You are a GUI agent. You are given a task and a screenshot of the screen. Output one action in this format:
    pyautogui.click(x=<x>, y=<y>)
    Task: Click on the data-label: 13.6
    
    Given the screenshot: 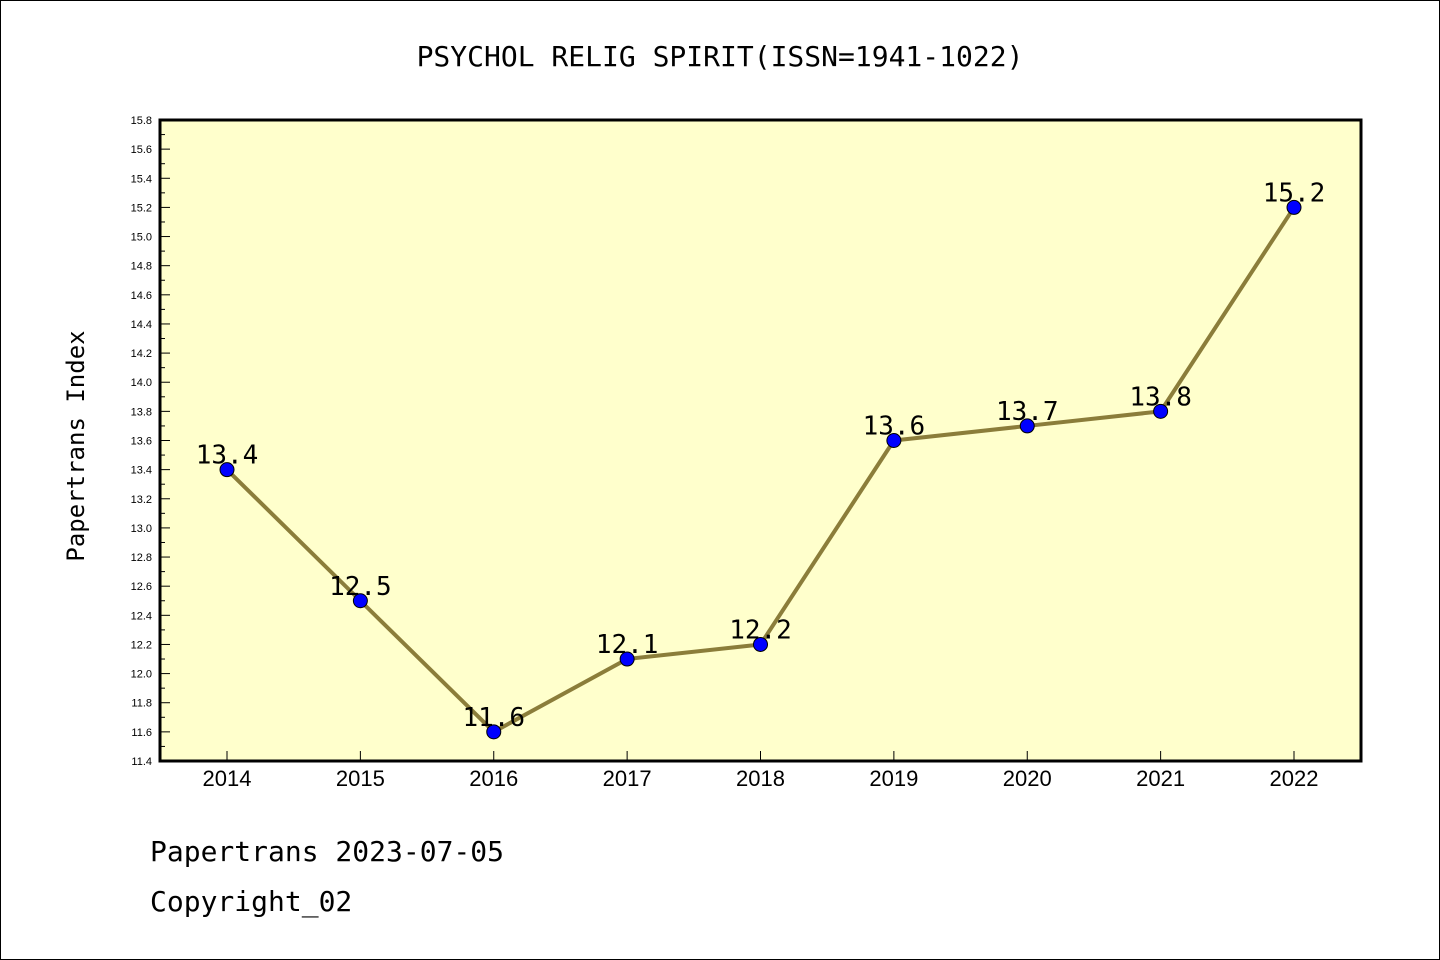 What is the action you would take?
    pyautogui.click(x=894, y=427)
    